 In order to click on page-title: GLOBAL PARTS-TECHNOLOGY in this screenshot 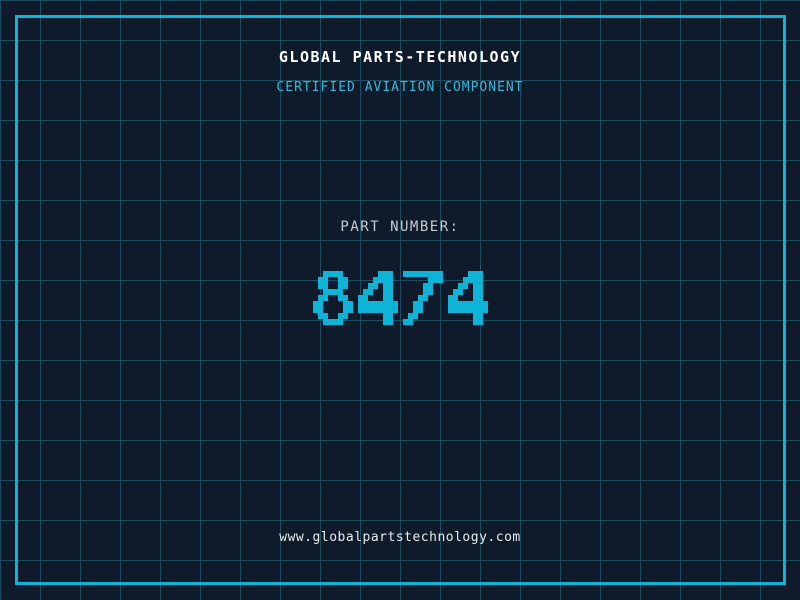, I will do `click(400, 57)`.